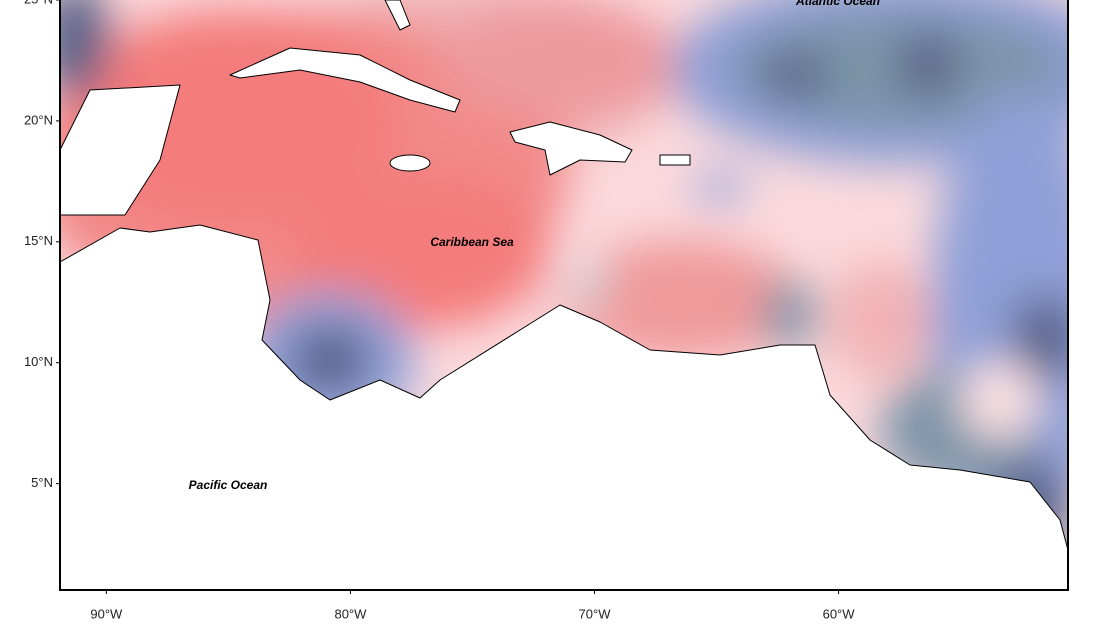  I want to click on cuba, so click(345, 80).